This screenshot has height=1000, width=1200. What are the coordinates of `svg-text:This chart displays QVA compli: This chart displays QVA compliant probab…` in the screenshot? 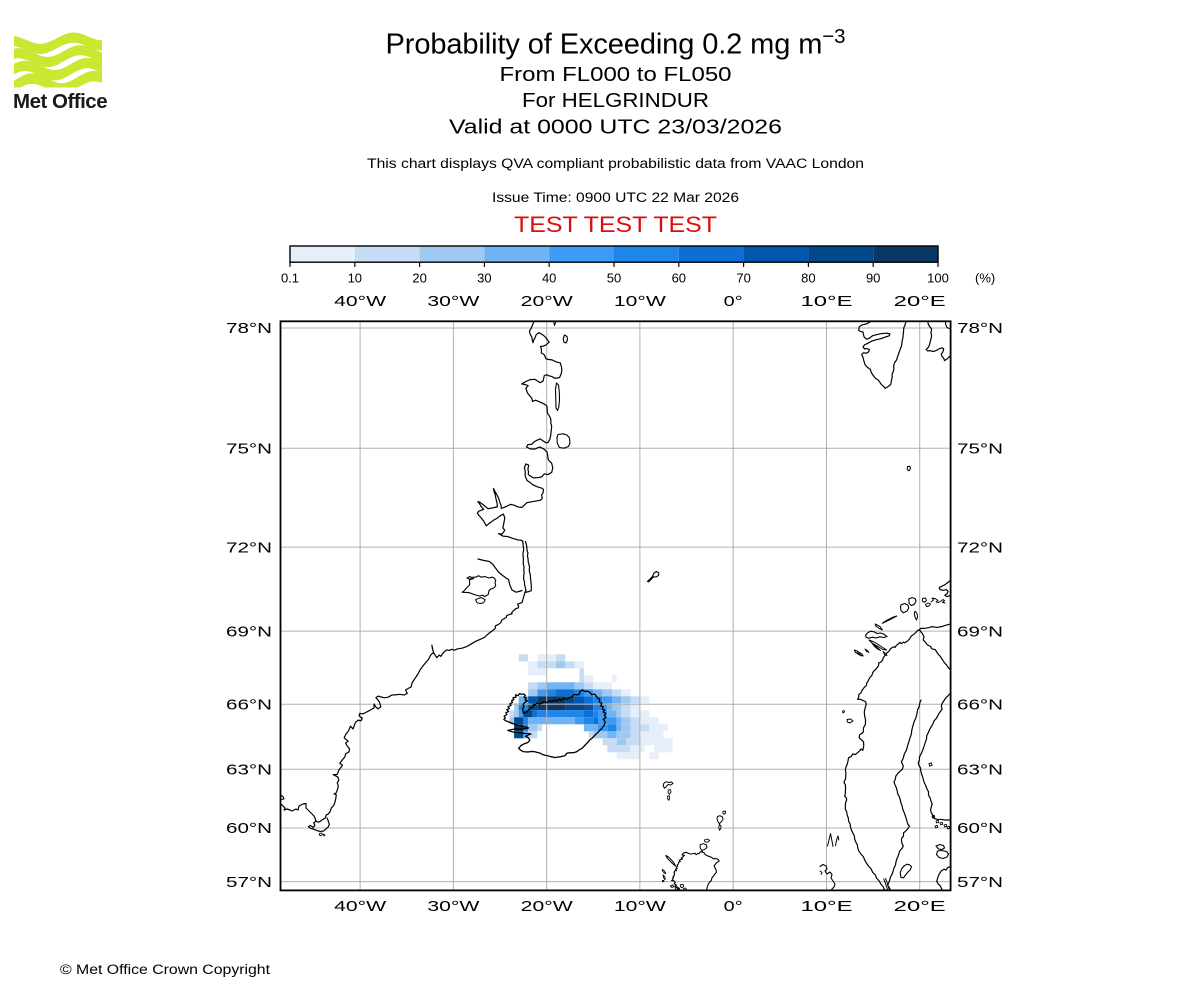 It's located at (615, 163).